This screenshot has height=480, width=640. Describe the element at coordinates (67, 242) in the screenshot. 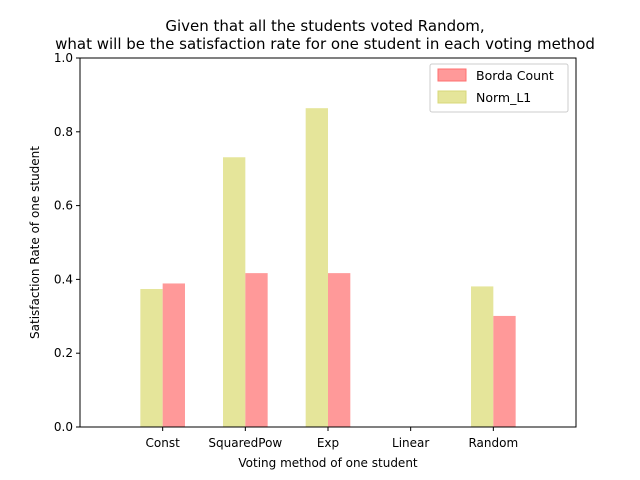

I see `y-axis: 0.0 0.2 0.4 0.6 0.8 1.0` at that location.